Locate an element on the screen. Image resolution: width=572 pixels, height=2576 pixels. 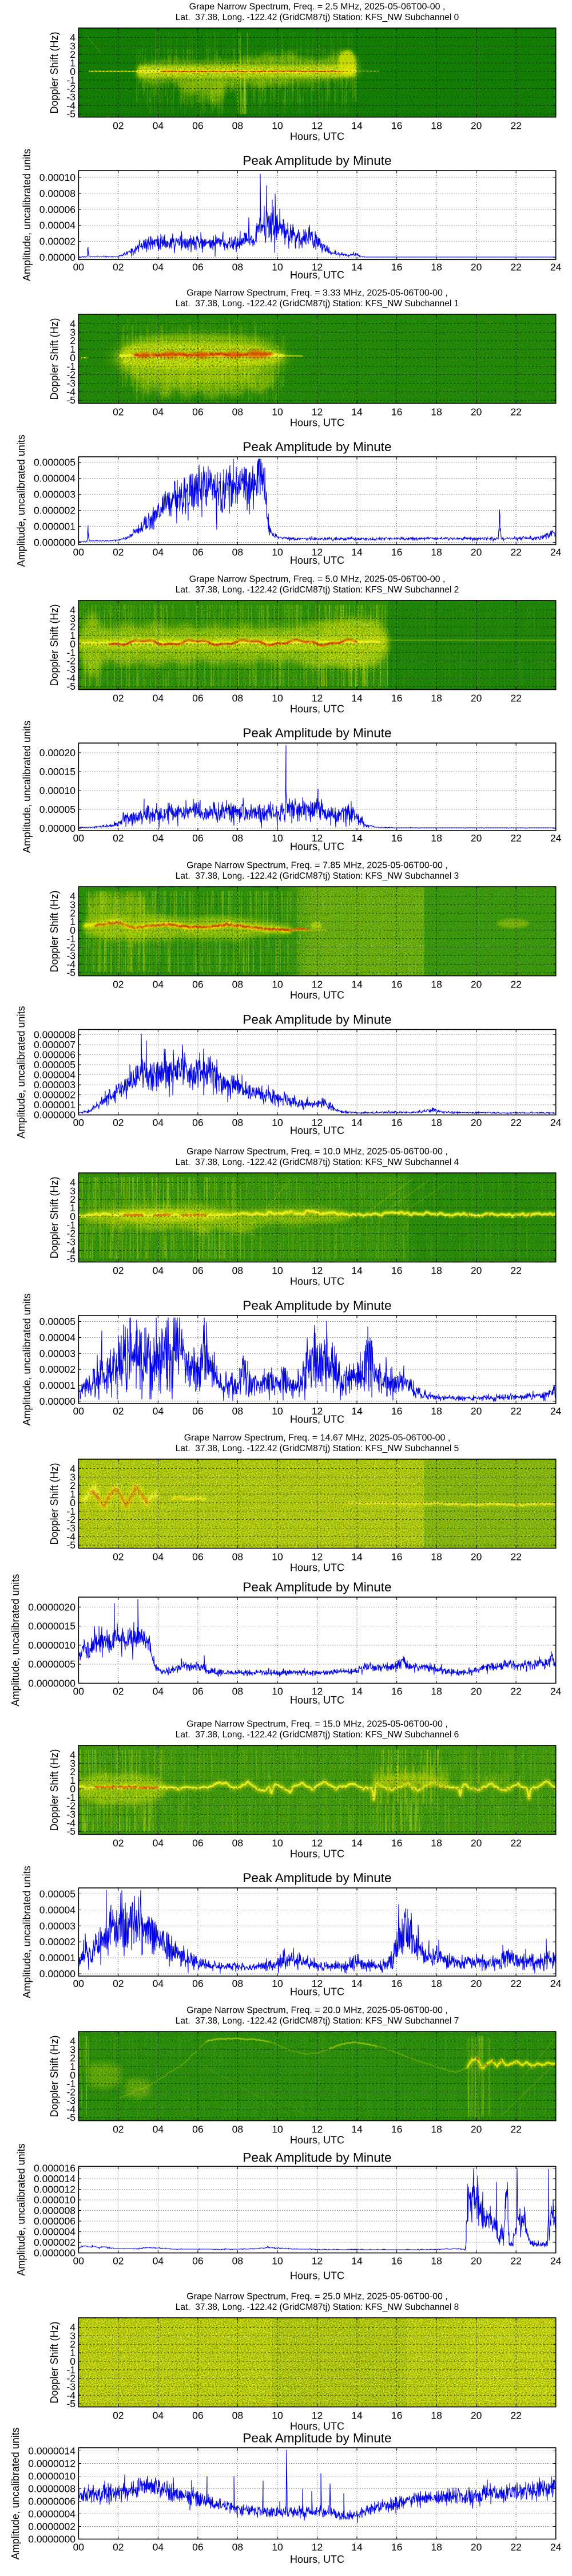
svg-text: Doppler Shift (Hz) is located at coordinates (54, 1503).